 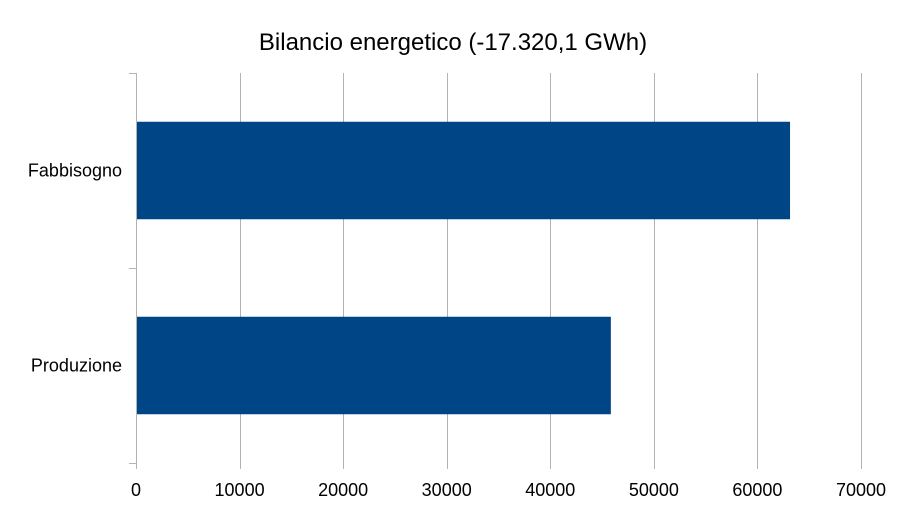 What do you see at coordinates (463, 170) in the screenshot?
I see `bar-fabbisogno` at bounding box center [463, 170].